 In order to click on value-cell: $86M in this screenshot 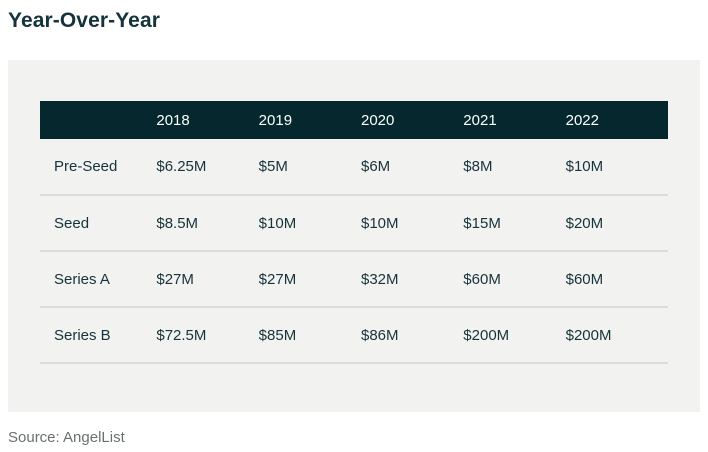, I will do `click(412, 335)`.